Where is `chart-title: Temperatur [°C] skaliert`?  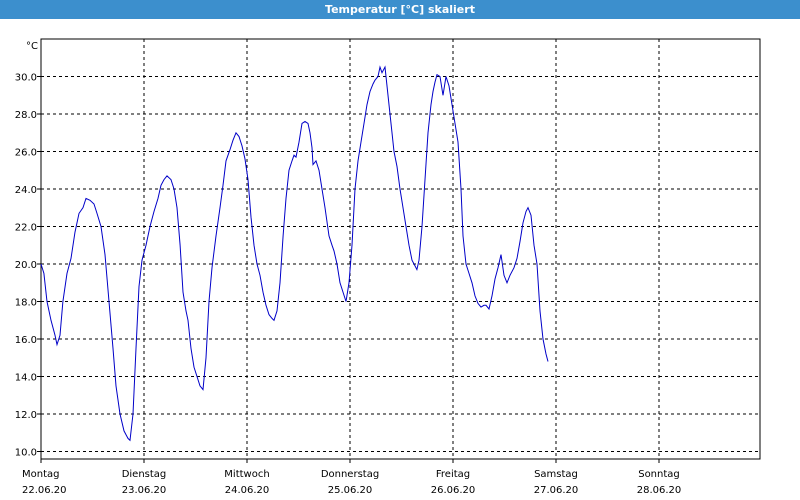
chart-title: Temperatur [°C] skaliert is located at coordinates (400, 9).